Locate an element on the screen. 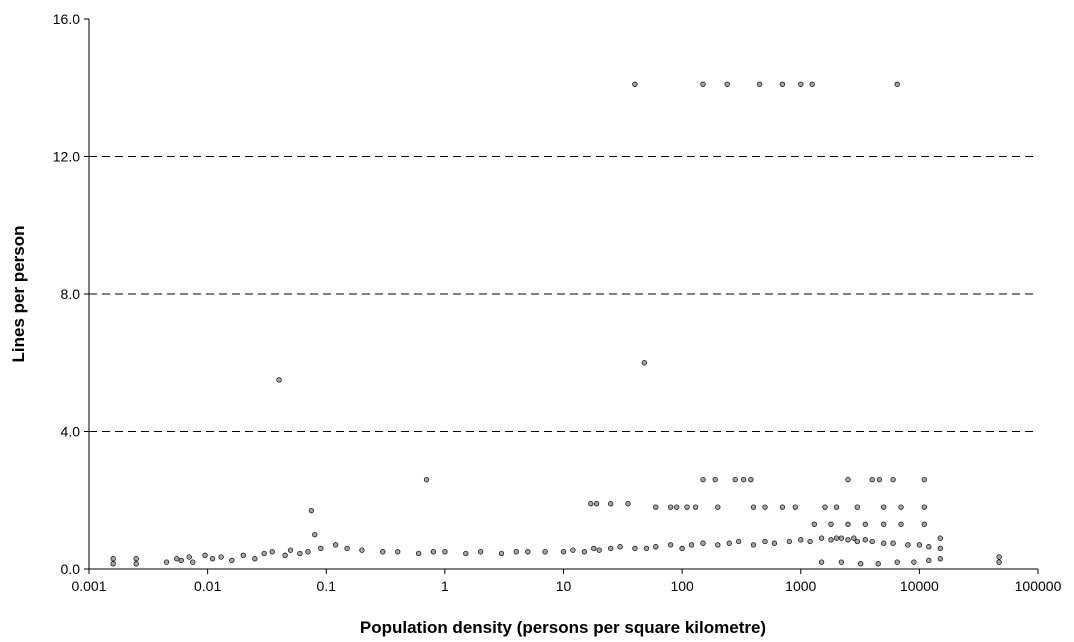 This screenshot has height=642, width=1074. x-tick-label: 100 is located at coordinates (682, 586).